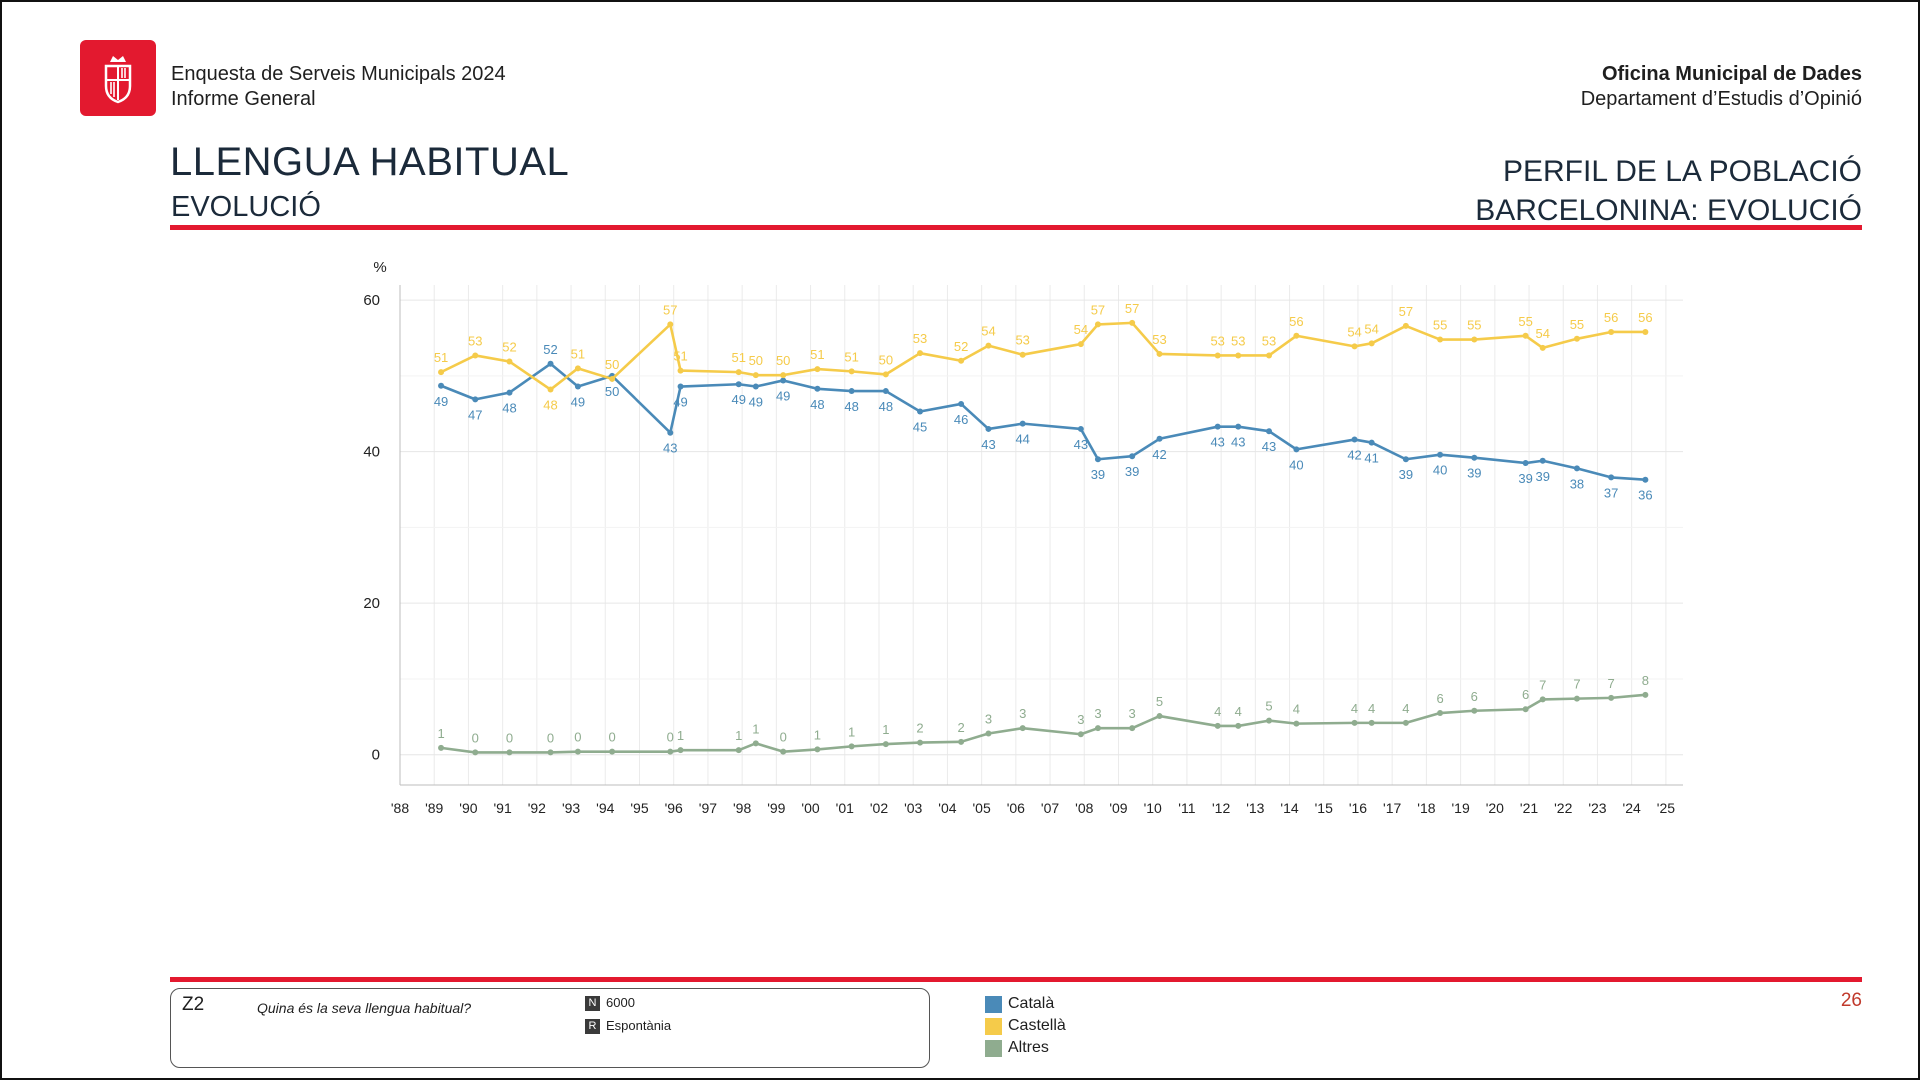 Image resolution: width=1920 pixels, height=1080 pixels. What do you see at coordinates (1043, 723) in the screenshot?
I see `series-line-altres` at bounding box center [1043, 723].